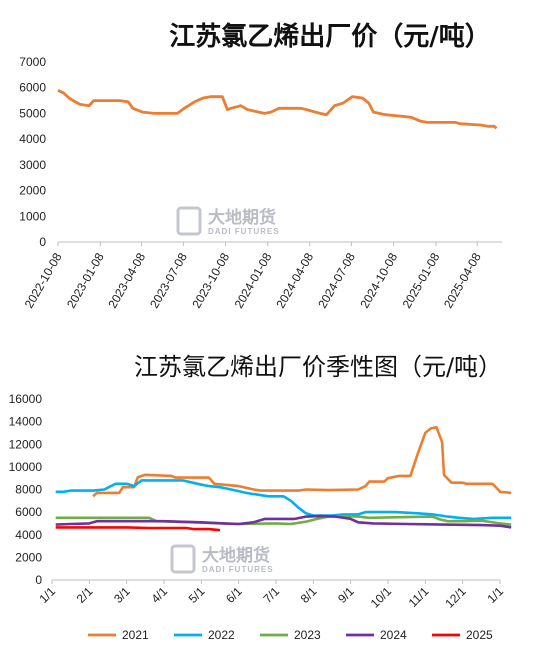 The height and width of the screenshot is (659, 550). Describe the element at coordinates (32, 139) in the screenshot. I see `chart1-y-tick-label: 4000` at that location.